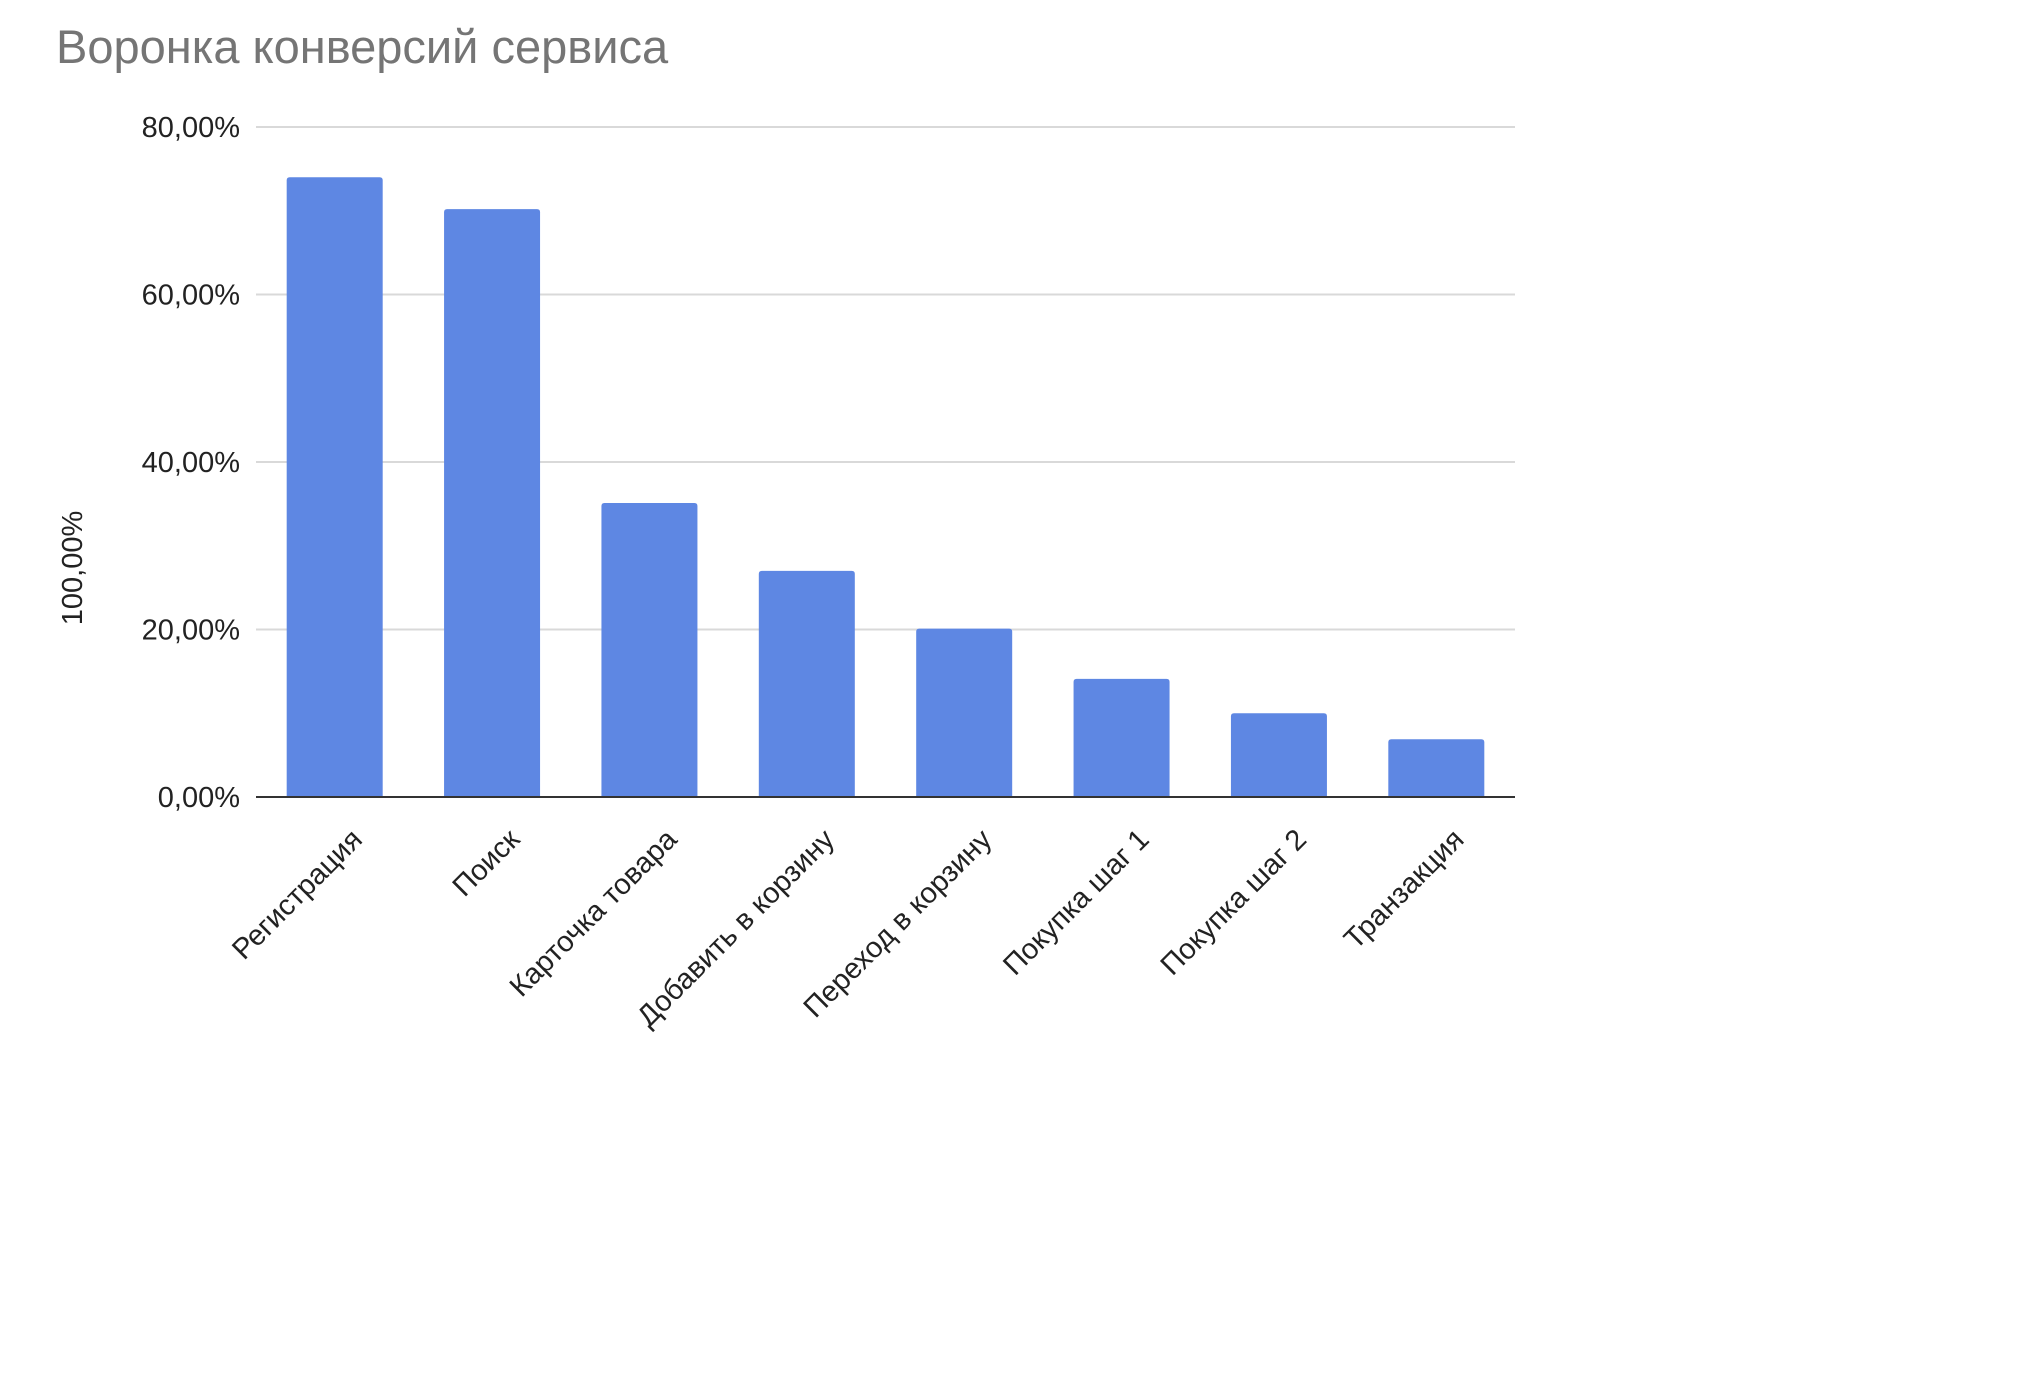 The image size is (2044, 1374). I want to click on y-tick-label: 20,00%, so click(191, 631).